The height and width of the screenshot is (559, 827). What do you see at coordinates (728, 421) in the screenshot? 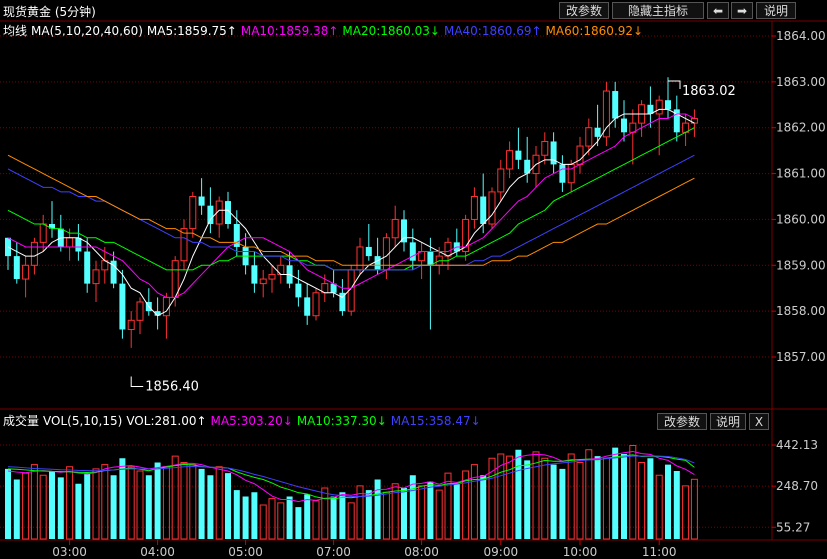
I see `vol-help-button: 说明` at bounding box center [728, 421].